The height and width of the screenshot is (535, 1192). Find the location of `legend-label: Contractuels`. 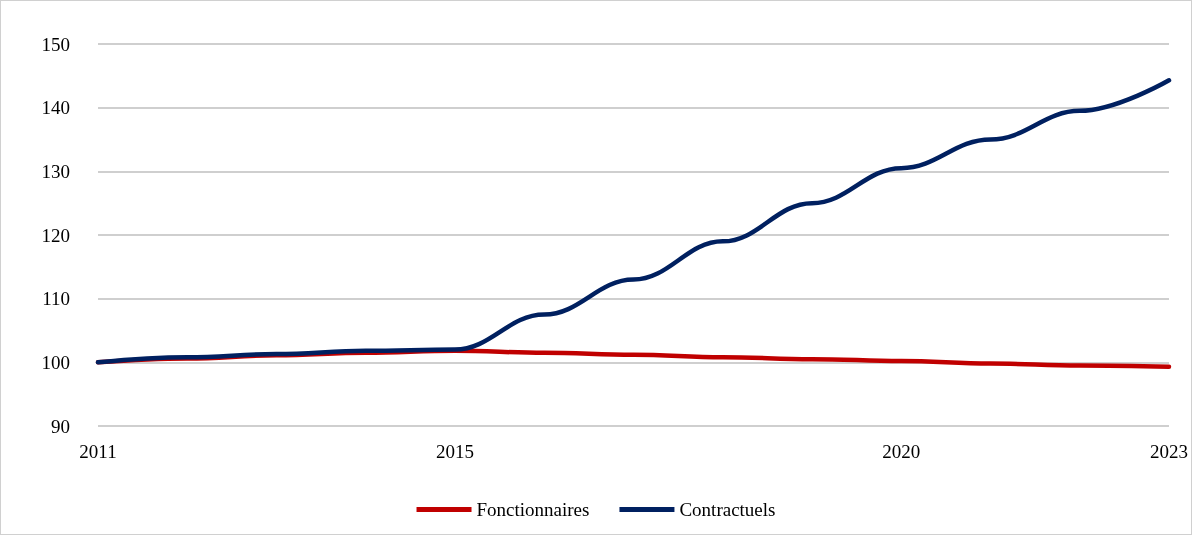

legend-label: Contractuels is located at coordinates (727, 509).